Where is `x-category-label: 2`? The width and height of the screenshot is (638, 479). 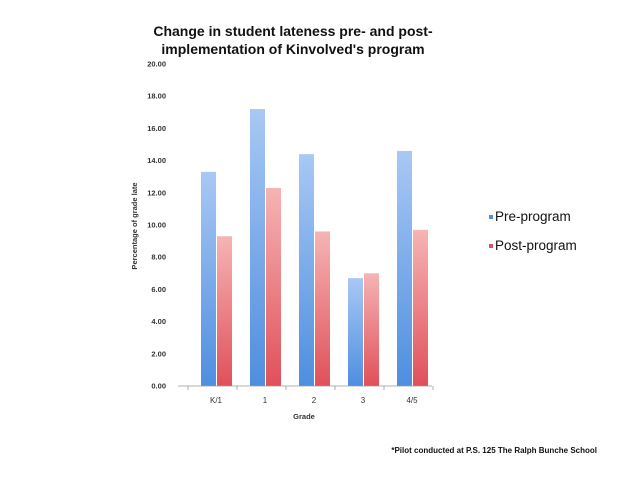 x-category-label: 2 is located at coordinates (314, 400).